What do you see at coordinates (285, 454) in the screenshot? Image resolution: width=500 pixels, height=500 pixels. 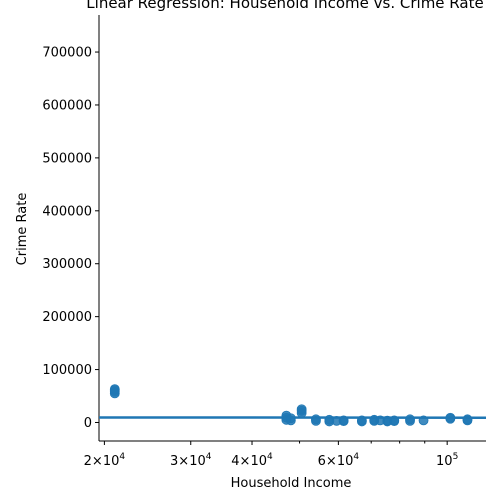 I see `x-axis: 2×104 3×104 4×104 6×104 105` at bounding box center [285, 454].